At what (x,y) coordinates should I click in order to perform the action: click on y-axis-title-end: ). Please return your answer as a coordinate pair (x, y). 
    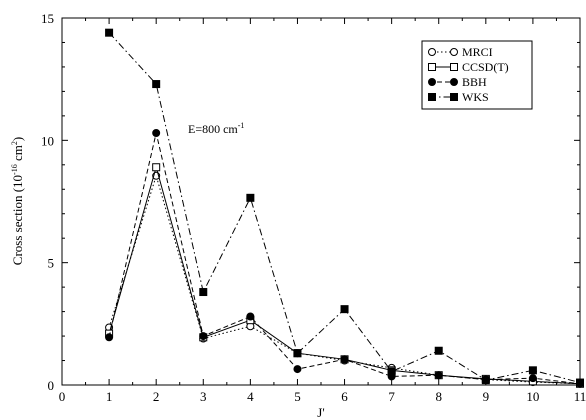
    Looking at the image, I should click on (17, 139).